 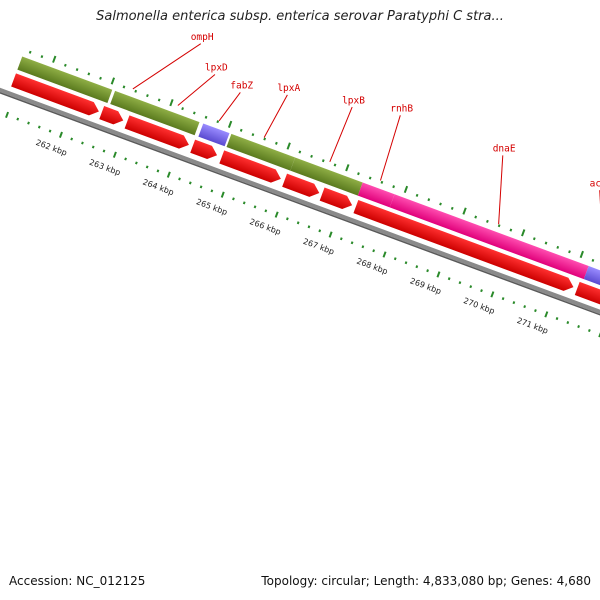 I want to click on leader-line-rnhB, so click(x=390, y=148).